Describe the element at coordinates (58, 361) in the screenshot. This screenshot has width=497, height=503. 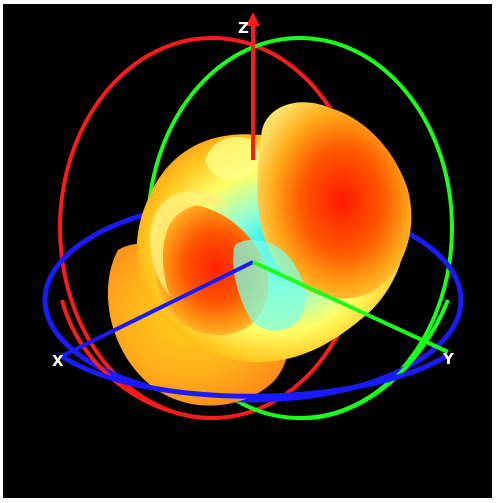
I see `x-axis-label: X` at that location.